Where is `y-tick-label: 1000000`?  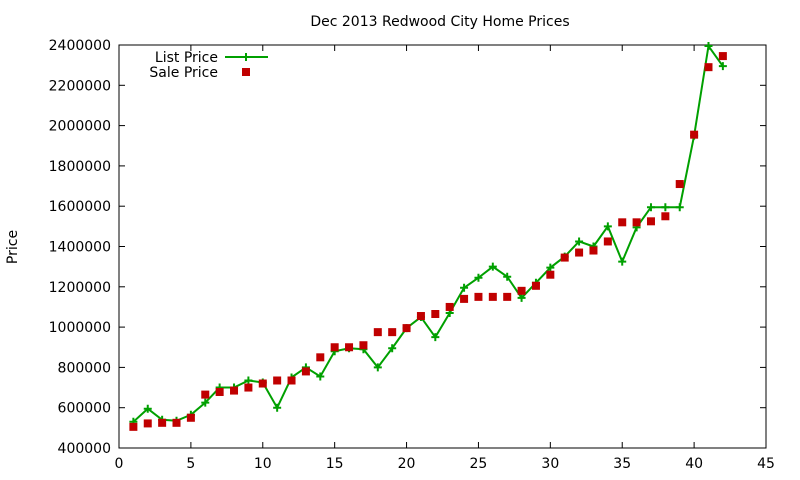
y-tick-label: 1000000 is located at coordinates (80, 328).